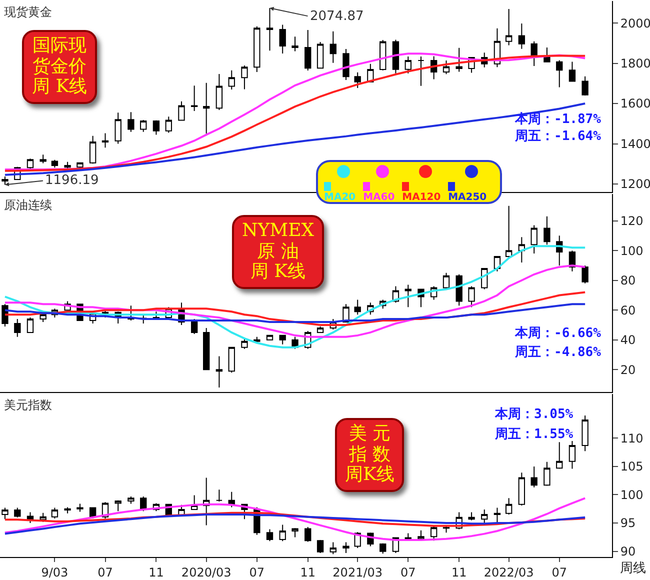  I want to click on legend-label: MA250, so click(467, 197).